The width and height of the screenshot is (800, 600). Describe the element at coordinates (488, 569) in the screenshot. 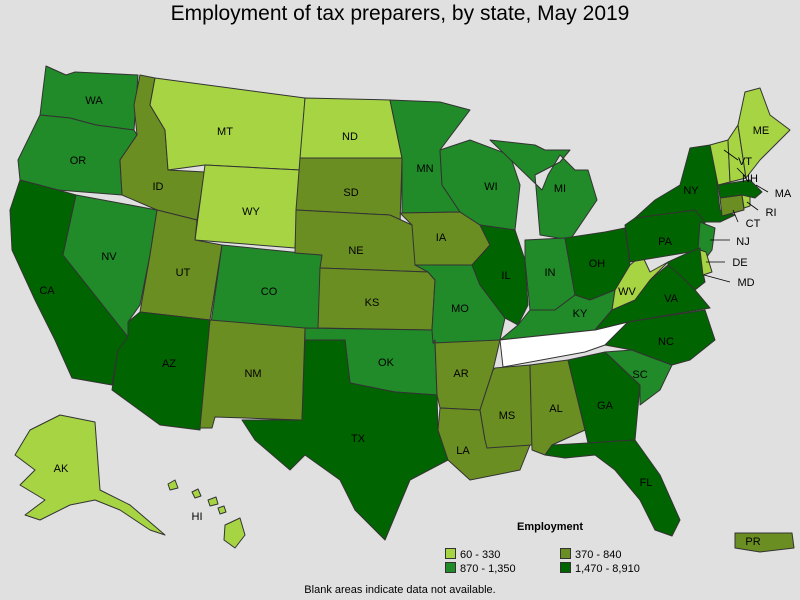

I see `legend-label-2: 870 - 1,350` at that location.